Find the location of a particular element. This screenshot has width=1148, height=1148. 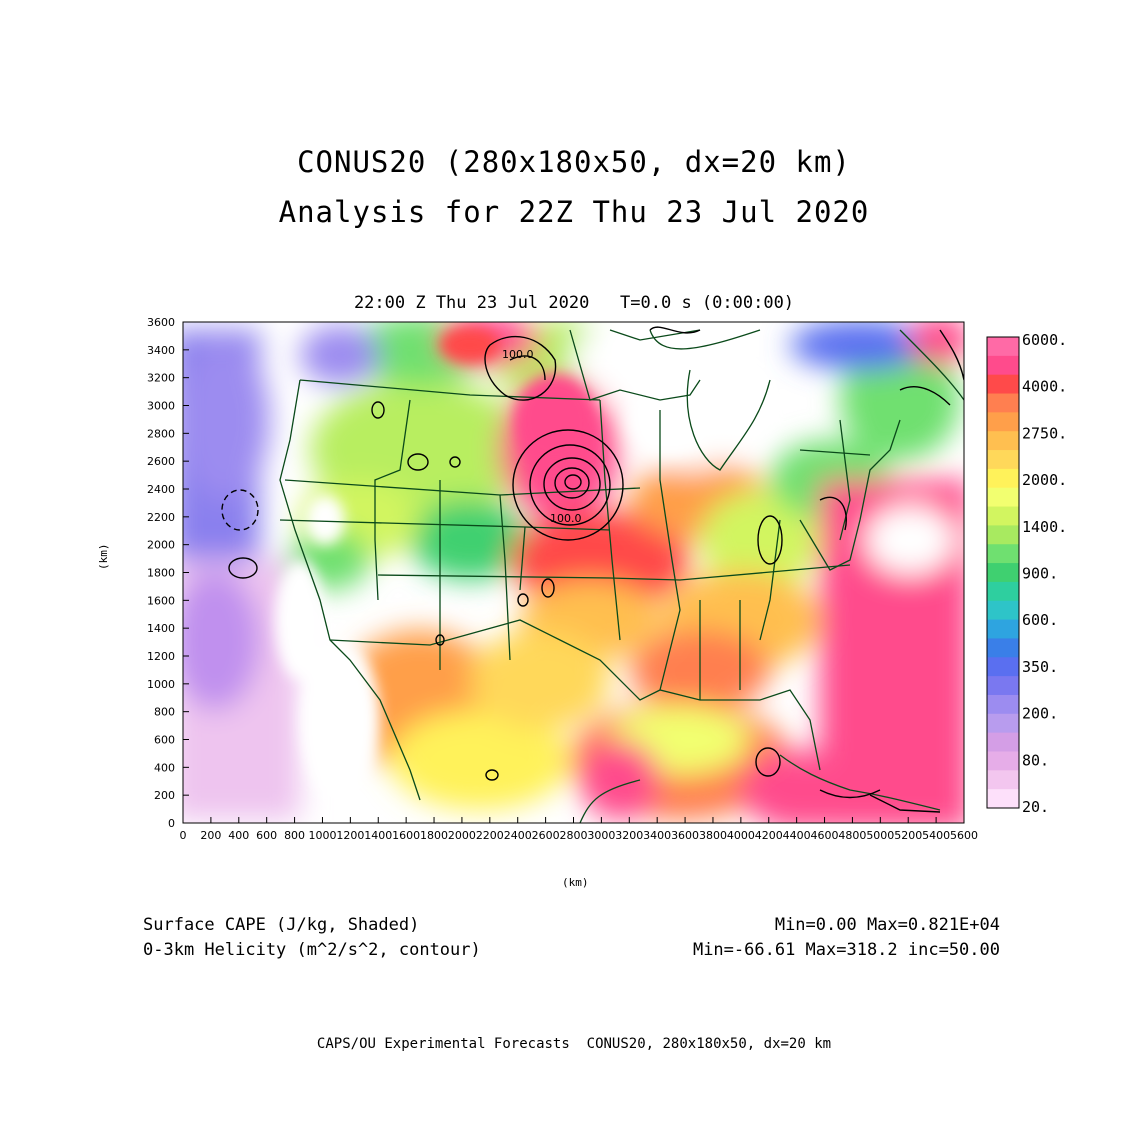

colorbar-label: 350. is located at coordinates (1040, 667).